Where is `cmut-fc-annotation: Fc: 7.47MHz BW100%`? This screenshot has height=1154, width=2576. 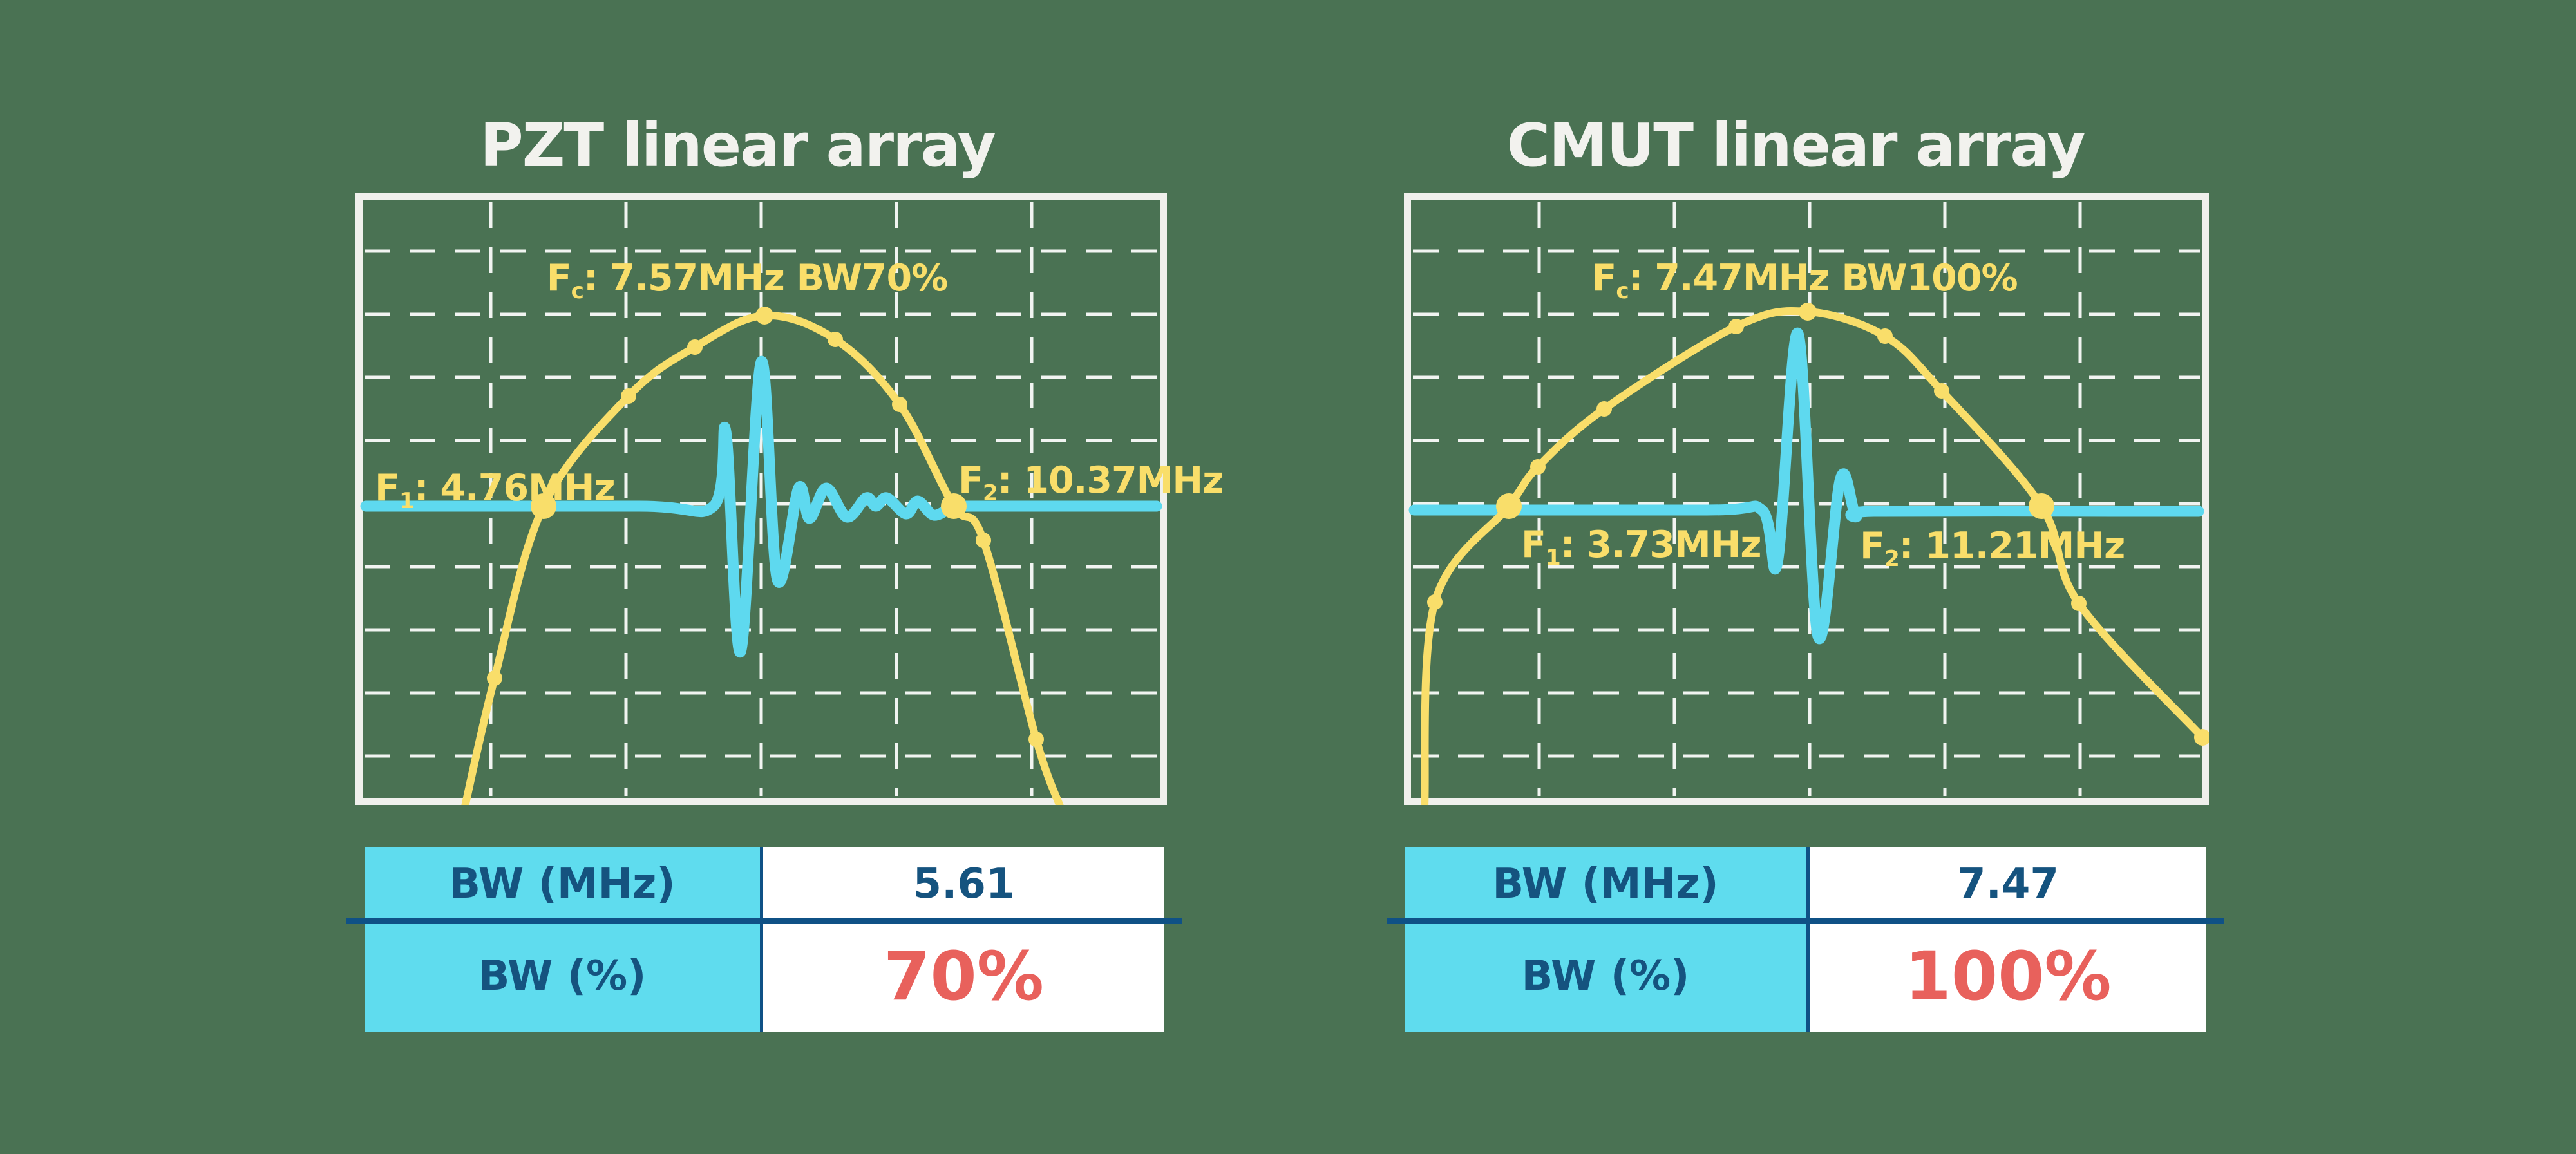
cmut-fc-annotation: Fc: 7.47MHz BW100% is located at coordinates (1805, 280).